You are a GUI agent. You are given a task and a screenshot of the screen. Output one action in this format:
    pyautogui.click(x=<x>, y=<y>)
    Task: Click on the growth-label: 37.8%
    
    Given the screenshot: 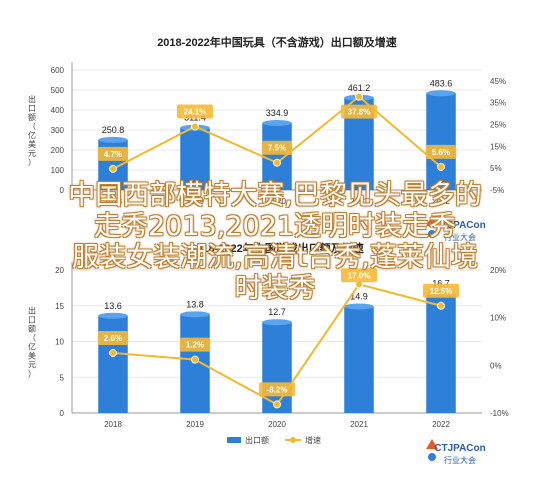 What is the action you would take?
    pyautogui.click(x=359, y=112)
    